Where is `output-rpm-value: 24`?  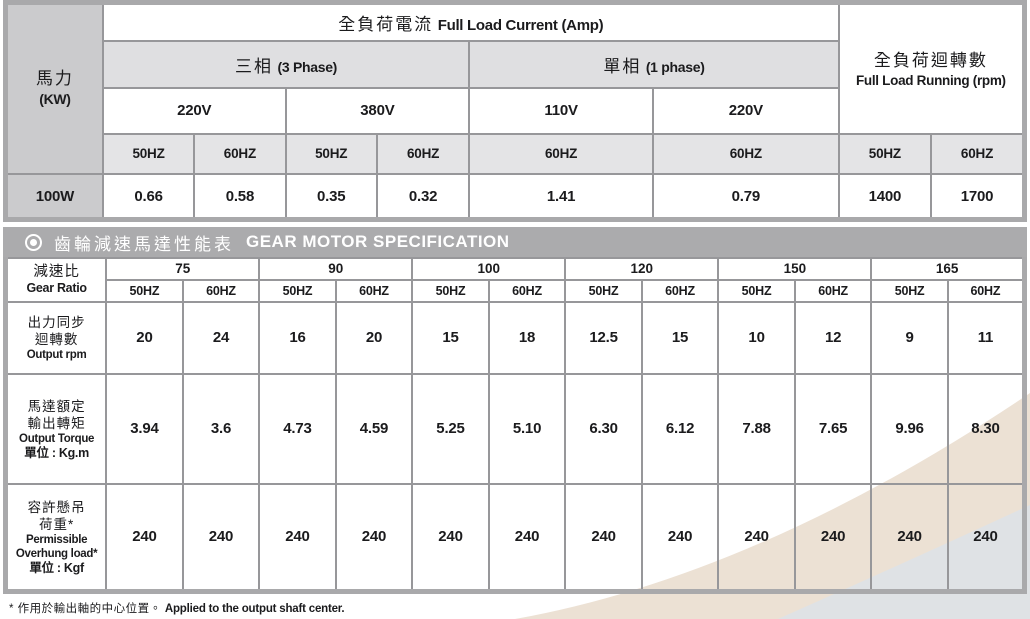 output-rpm-value: 24 is located at coordinates (221, 337).